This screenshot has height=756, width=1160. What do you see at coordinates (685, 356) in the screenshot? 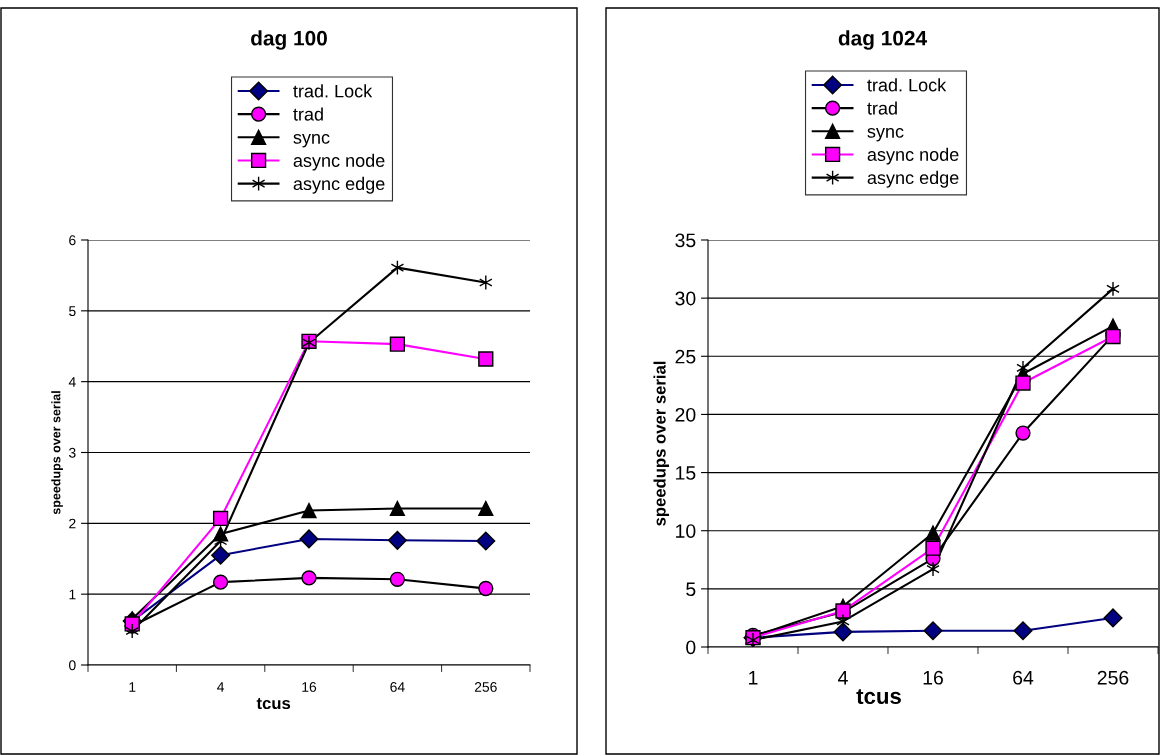
I see `y-tick-label: 25` at bounding box center [685, 356].